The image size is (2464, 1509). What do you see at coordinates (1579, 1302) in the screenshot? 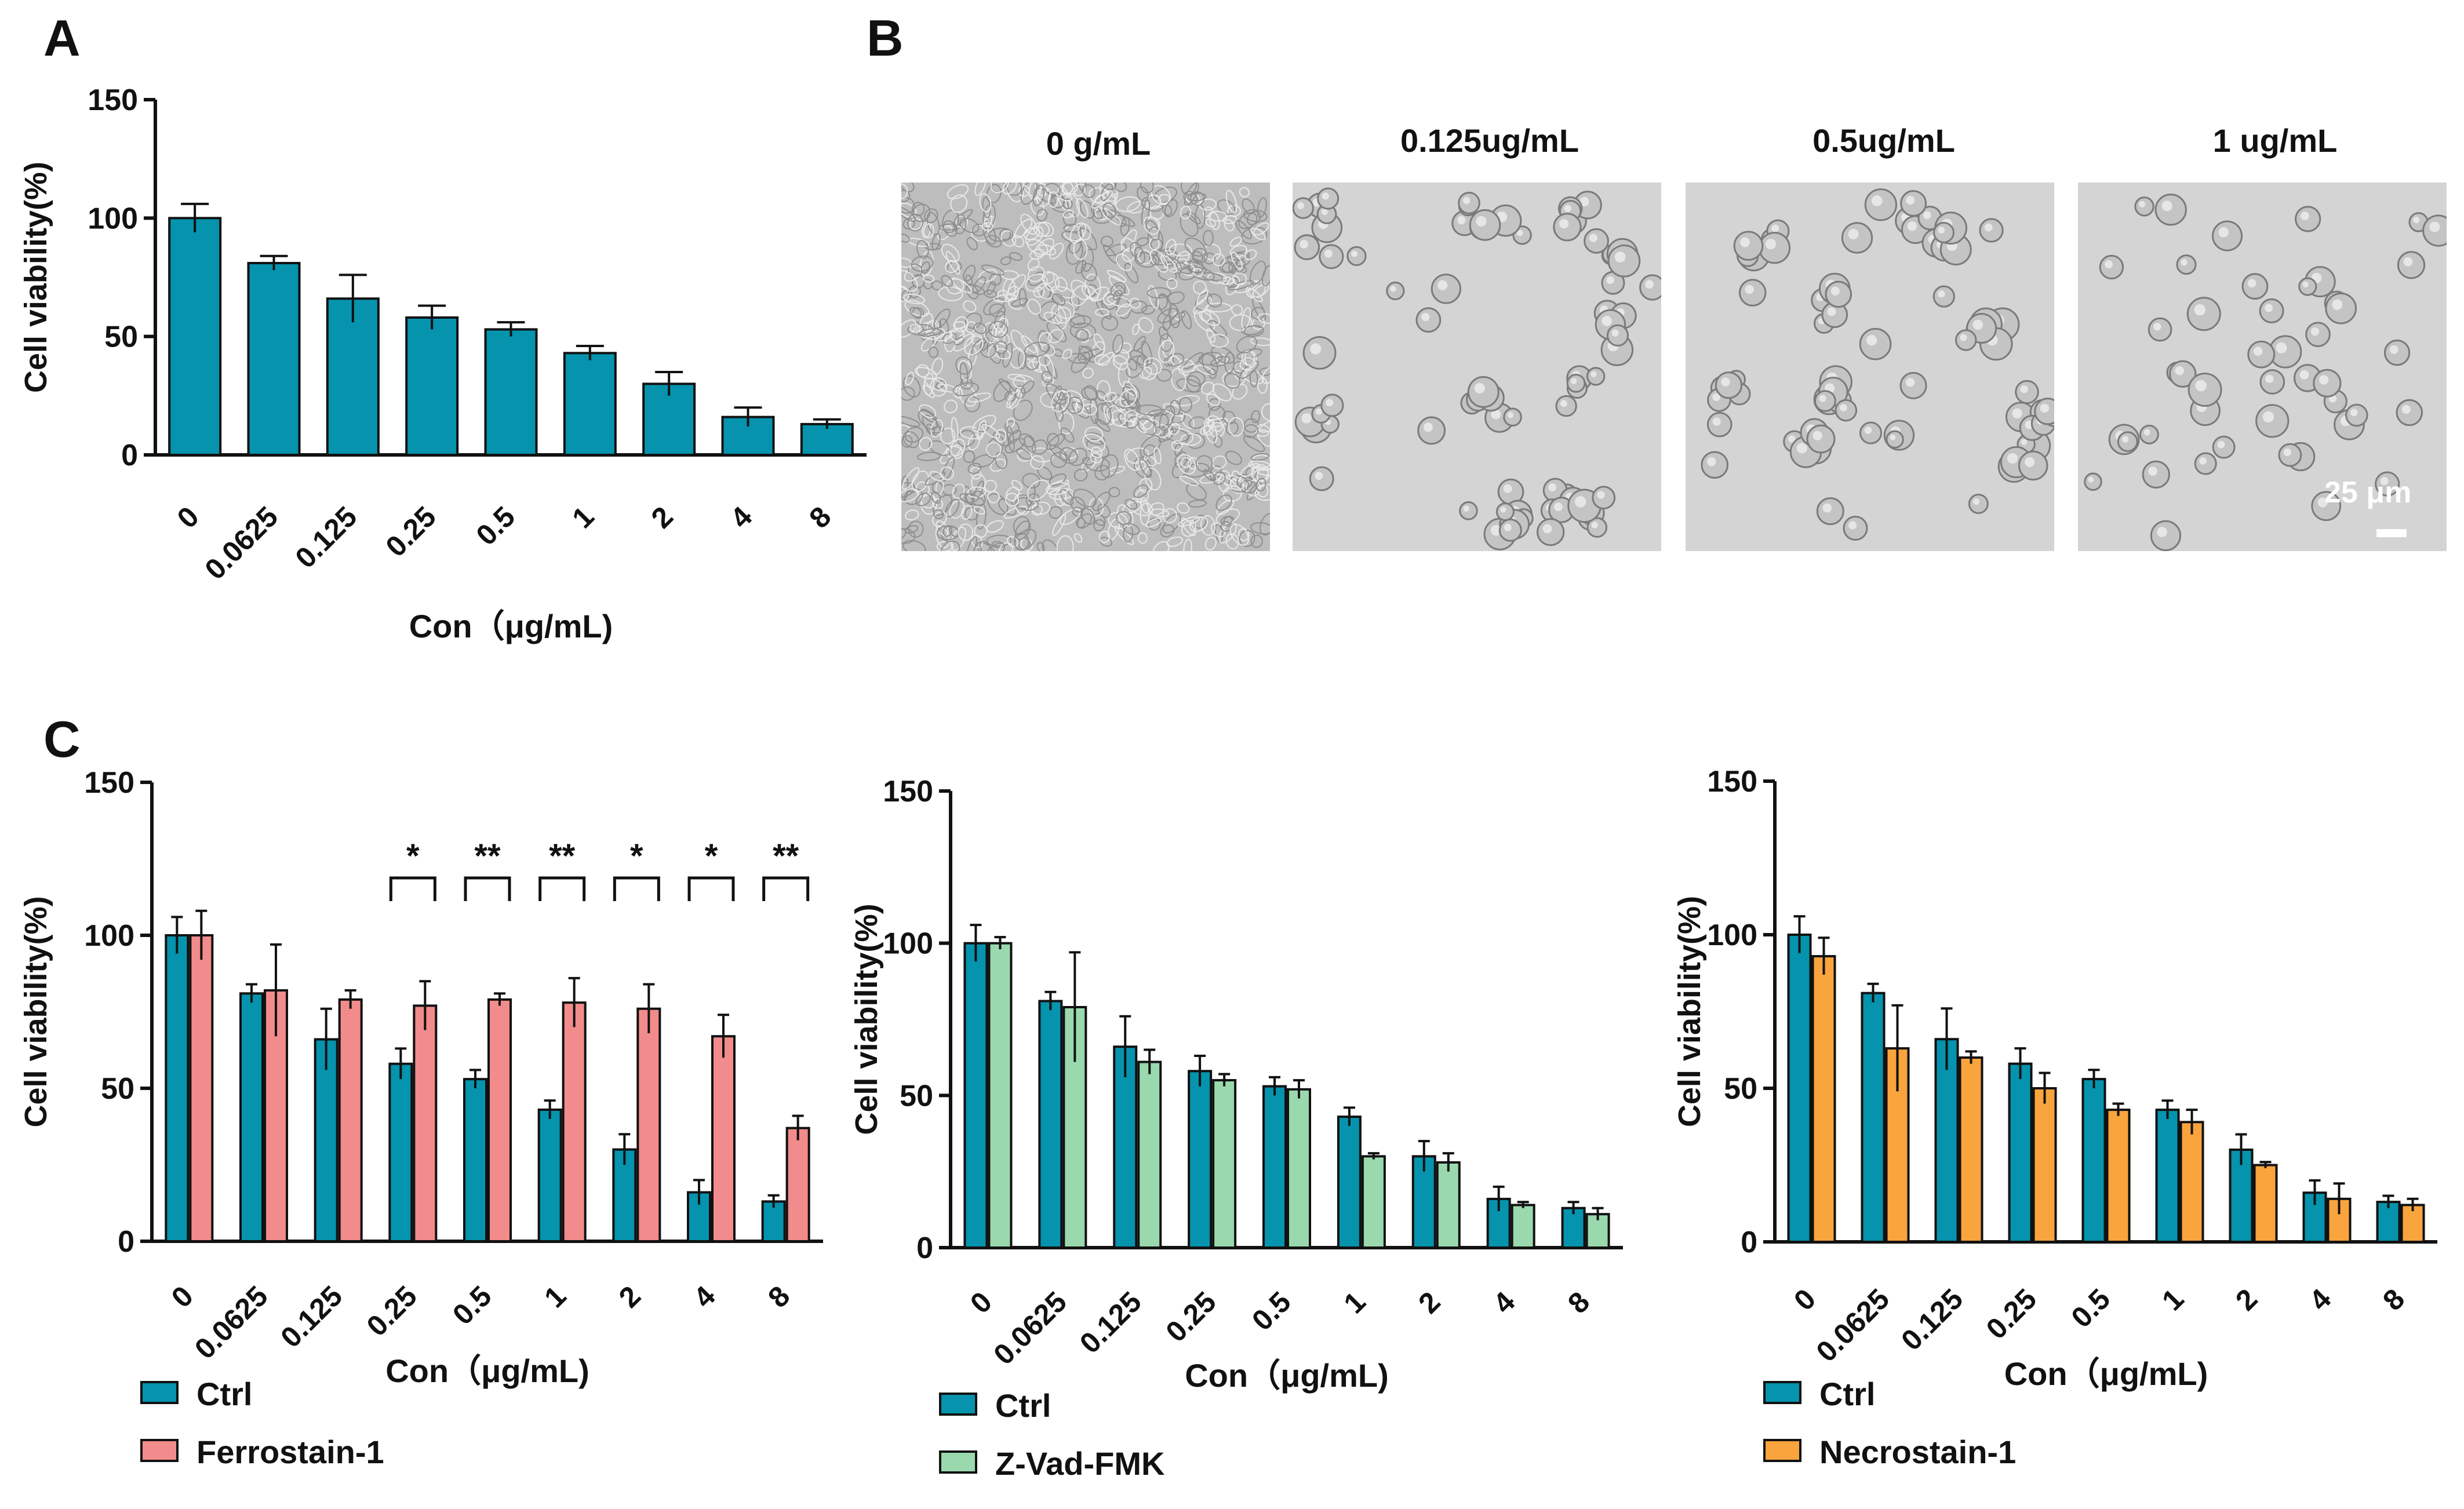
I see `c2-x-tick-label: 8` at bounding box center [1579, 1302].